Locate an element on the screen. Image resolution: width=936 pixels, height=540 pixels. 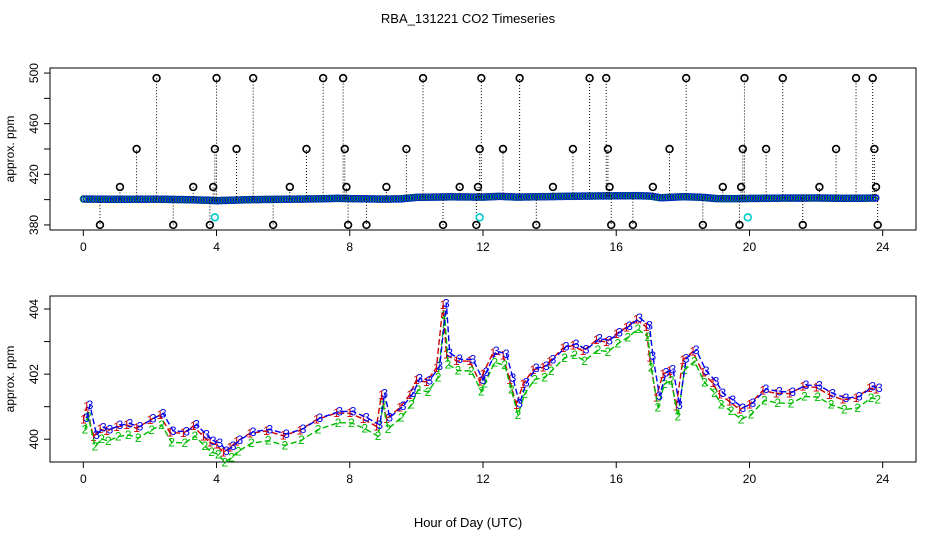
x-tick-label: 20 is located at coordinates (750, 479).